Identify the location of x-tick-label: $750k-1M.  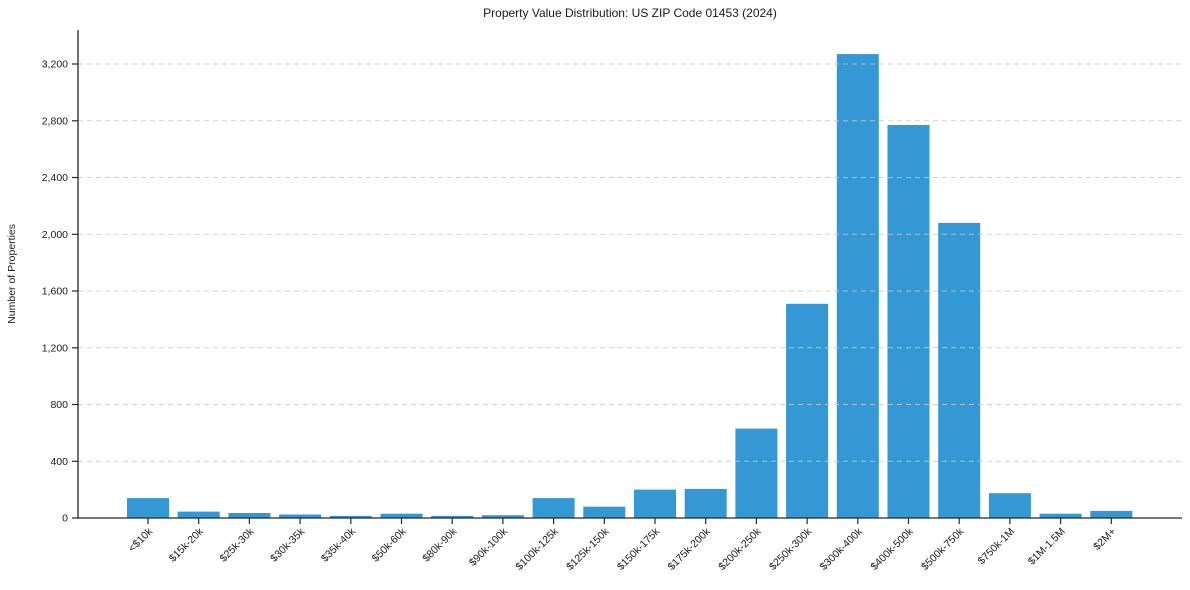
(997, 547).